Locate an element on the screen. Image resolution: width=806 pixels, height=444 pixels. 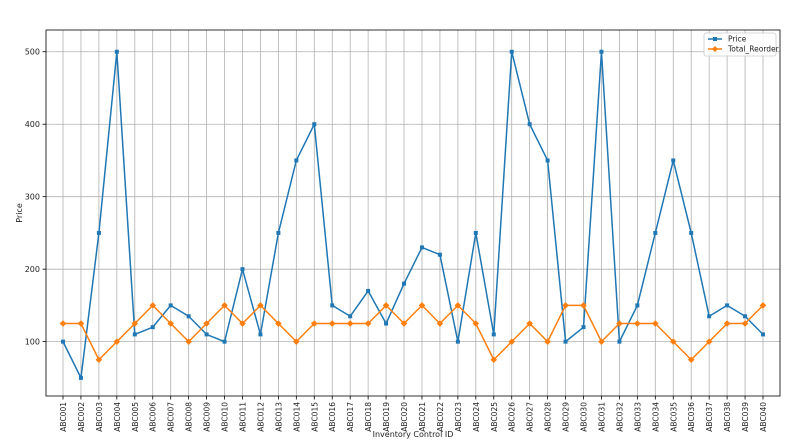
x-tick-label: ABC030 is located at coordinates (584, 417).